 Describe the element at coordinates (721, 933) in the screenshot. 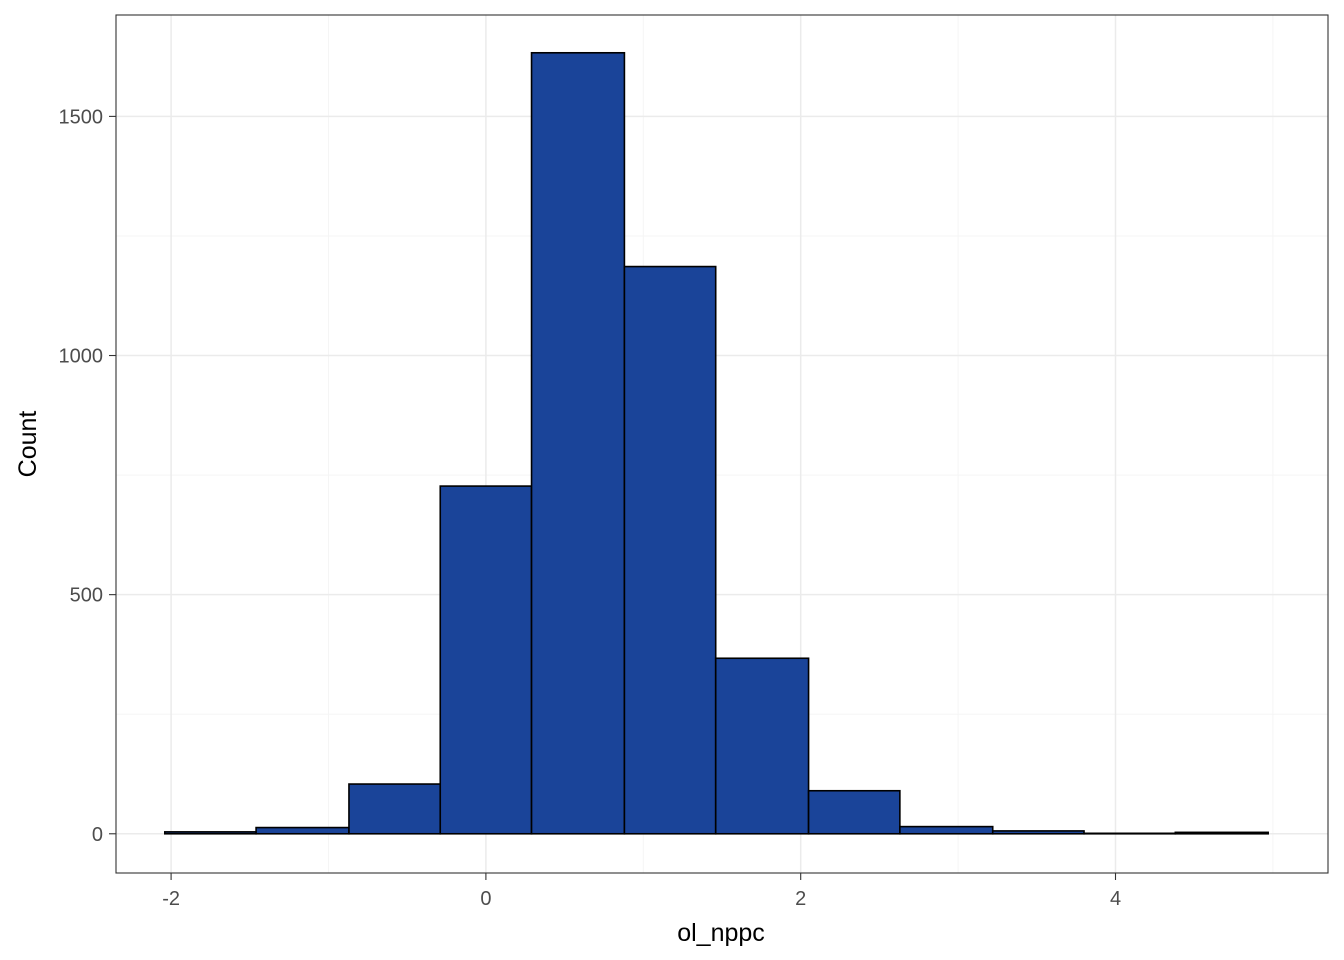

I see `x-axis-title: ol_nppc` at that location.